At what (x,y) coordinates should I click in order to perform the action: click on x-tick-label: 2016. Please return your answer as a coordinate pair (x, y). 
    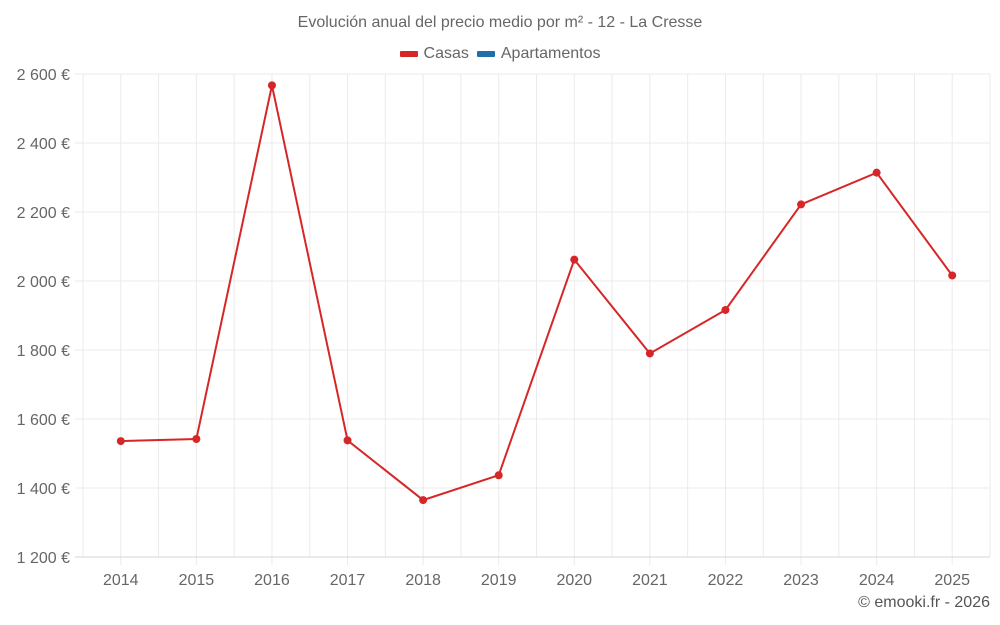
    Looking at the image, I should click on (272, 580).